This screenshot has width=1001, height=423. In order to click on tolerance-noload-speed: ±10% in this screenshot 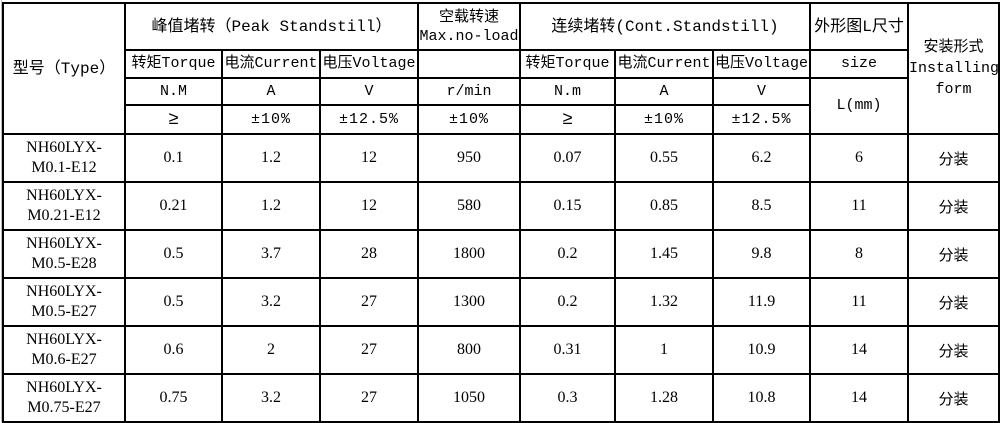, I will do `click(469, 119)`.